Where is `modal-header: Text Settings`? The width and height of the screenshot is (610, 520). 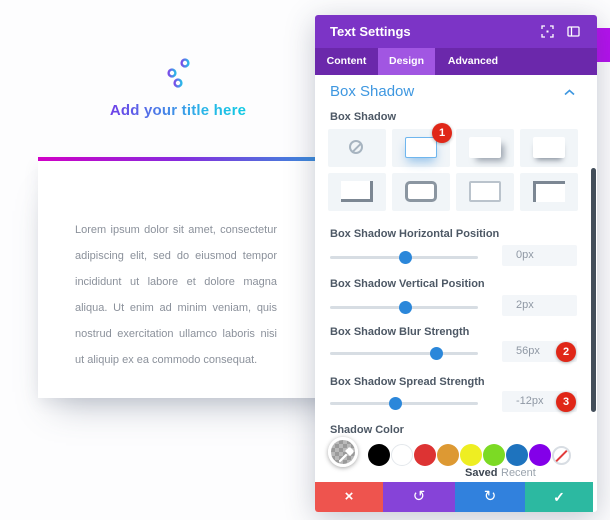 modal-header: Text Settings is located at coordinates (456, 31).